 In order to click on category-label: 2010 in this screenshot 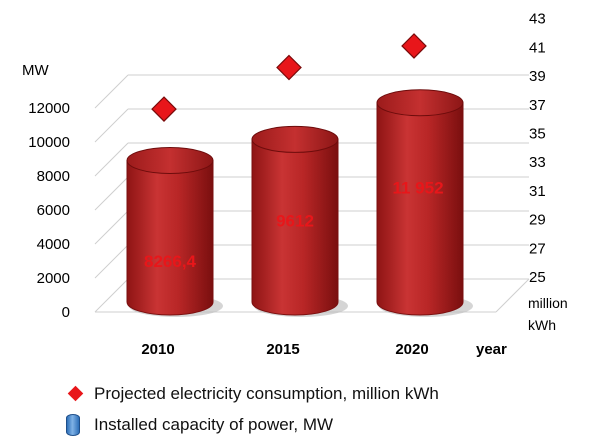, I will do `click(157, 349)`.